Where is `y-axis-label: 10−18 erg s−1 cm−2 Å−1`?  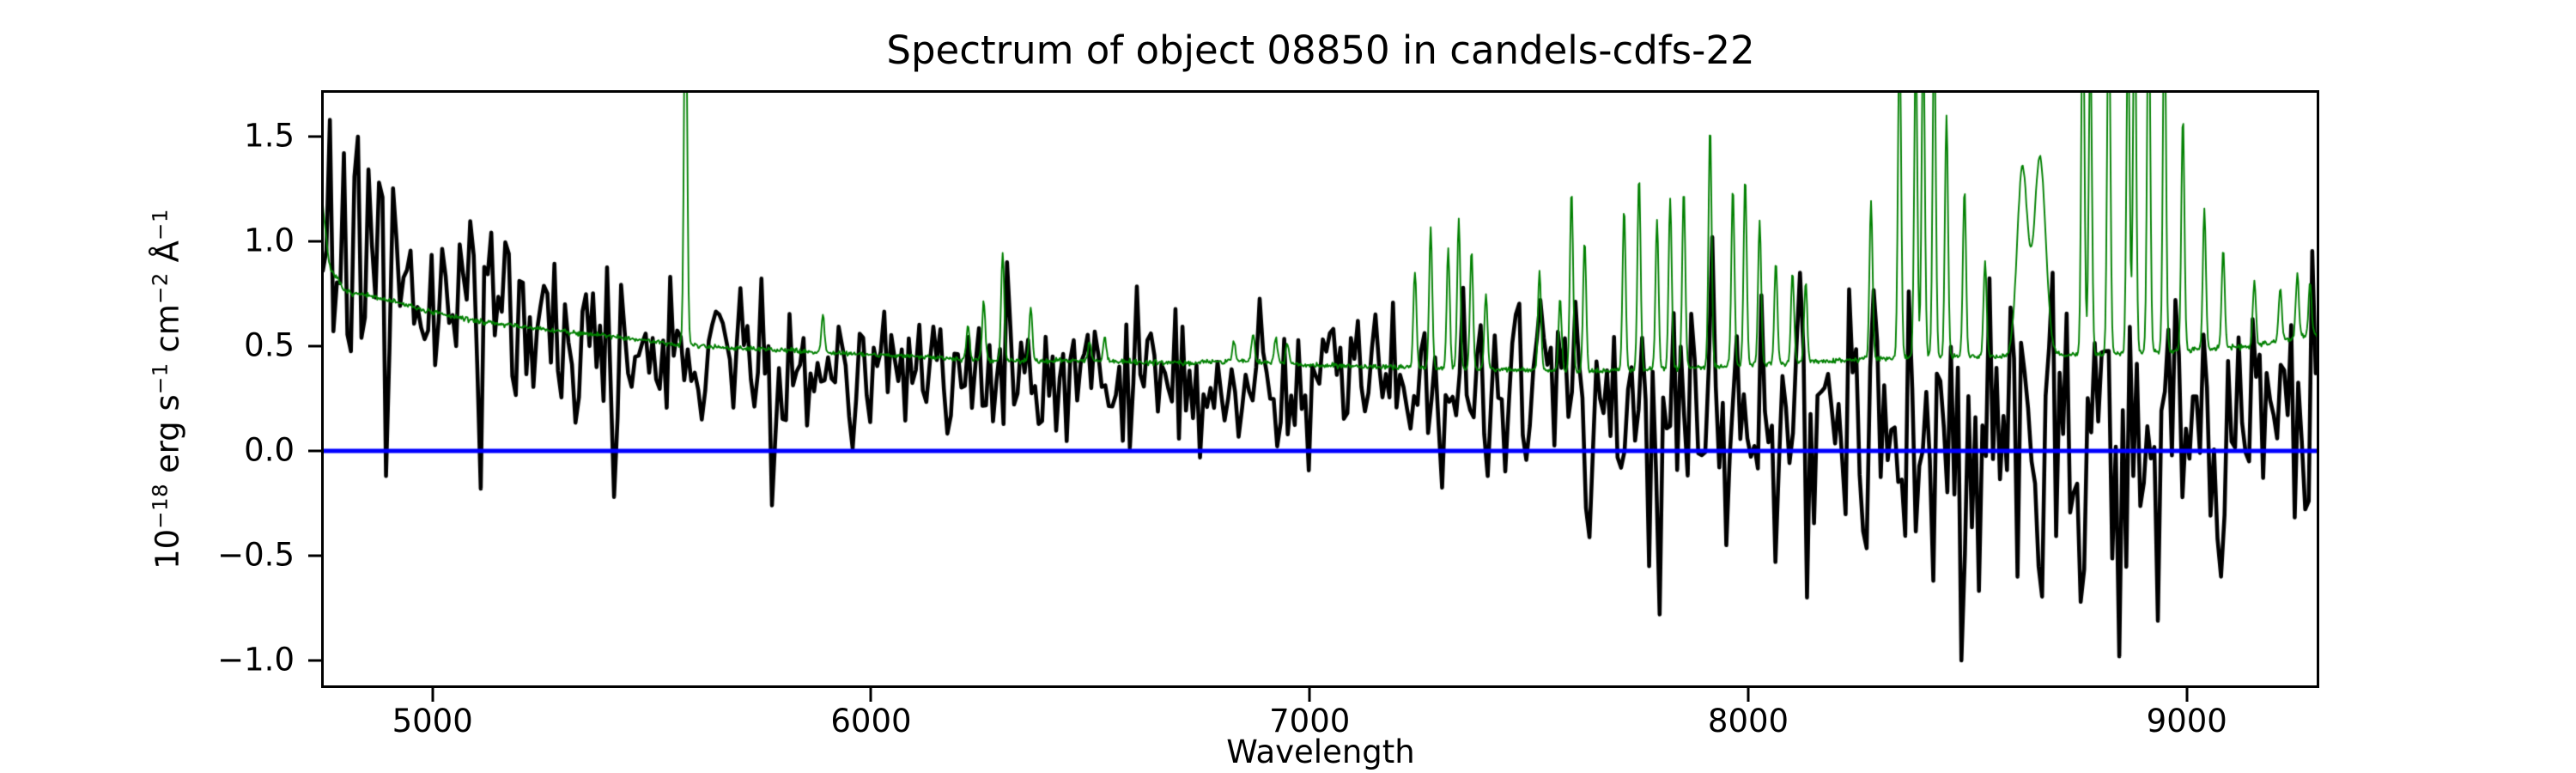 y-axis-label: 10−18 erg s−1 cm−2 Å−1 is located at coordinates (166, 389).